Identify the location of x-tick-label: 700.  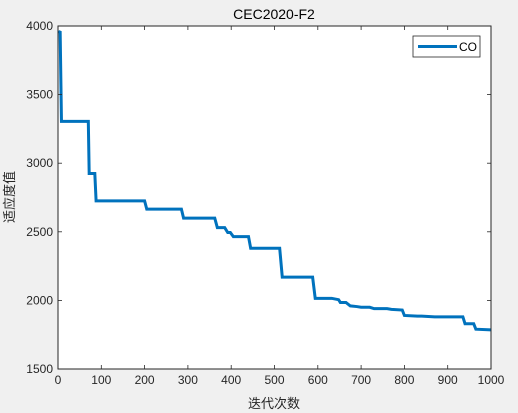
(361, 380).